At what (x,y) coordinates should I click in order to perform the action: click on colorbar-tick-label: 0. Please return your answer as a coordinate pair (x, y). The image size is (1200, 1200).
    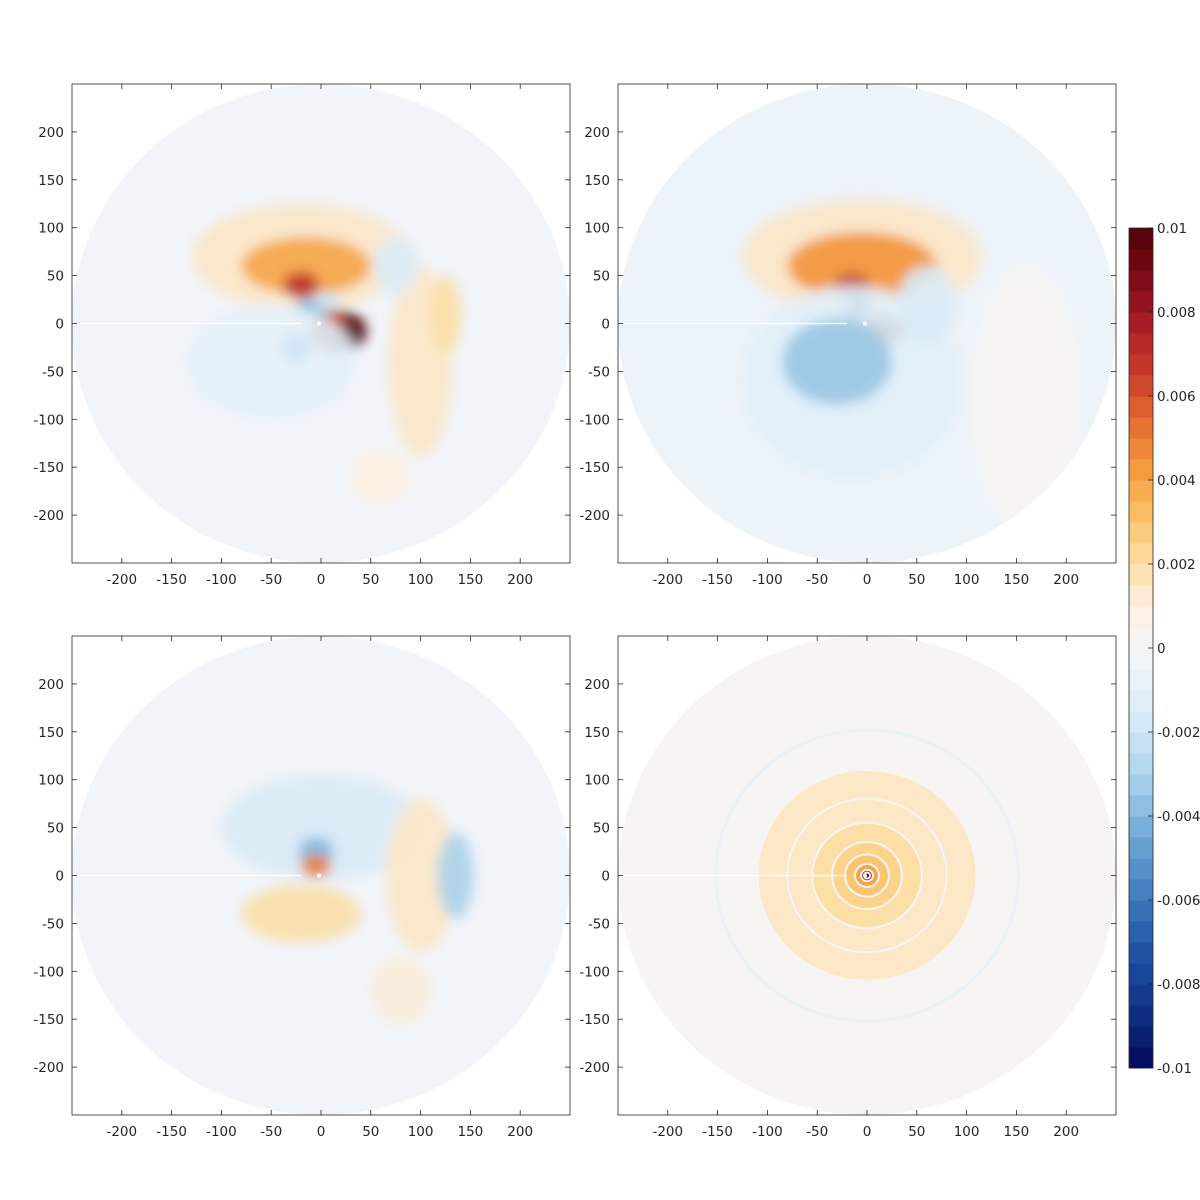
    Looking at the image, I should click on (1161, 649).